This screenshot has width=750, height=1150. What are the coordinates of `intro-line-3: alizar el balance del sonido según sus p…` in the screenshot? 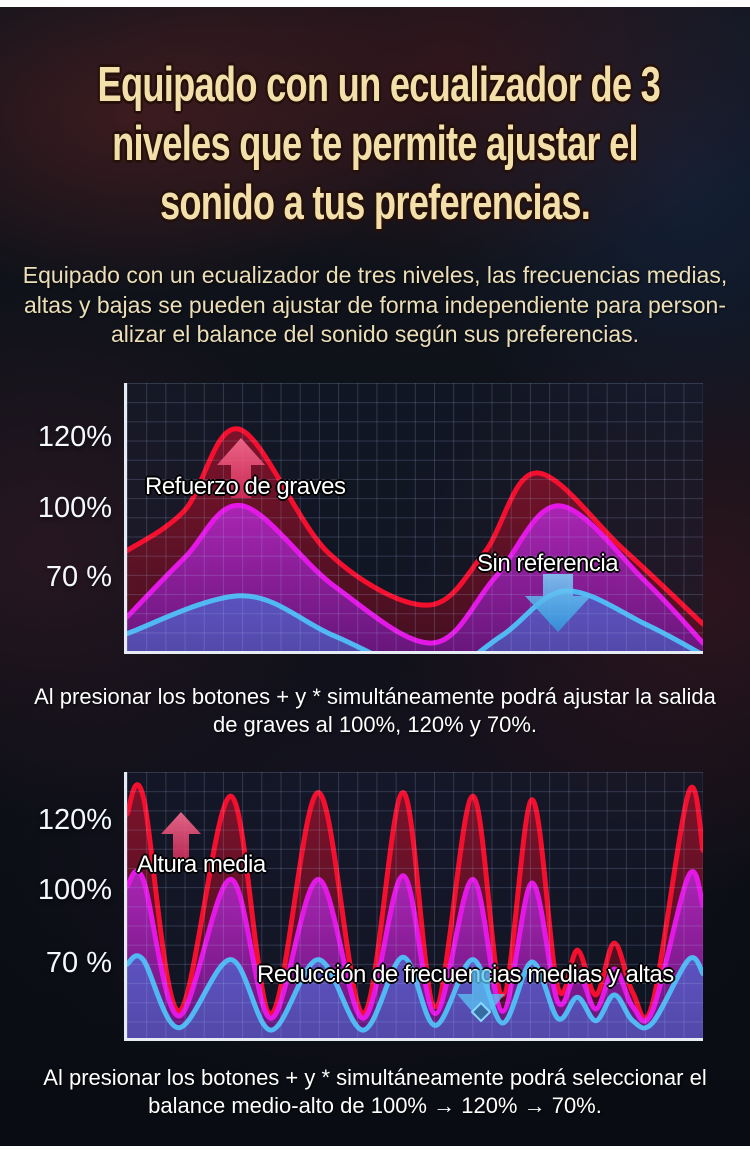 It's located at (375, 334).